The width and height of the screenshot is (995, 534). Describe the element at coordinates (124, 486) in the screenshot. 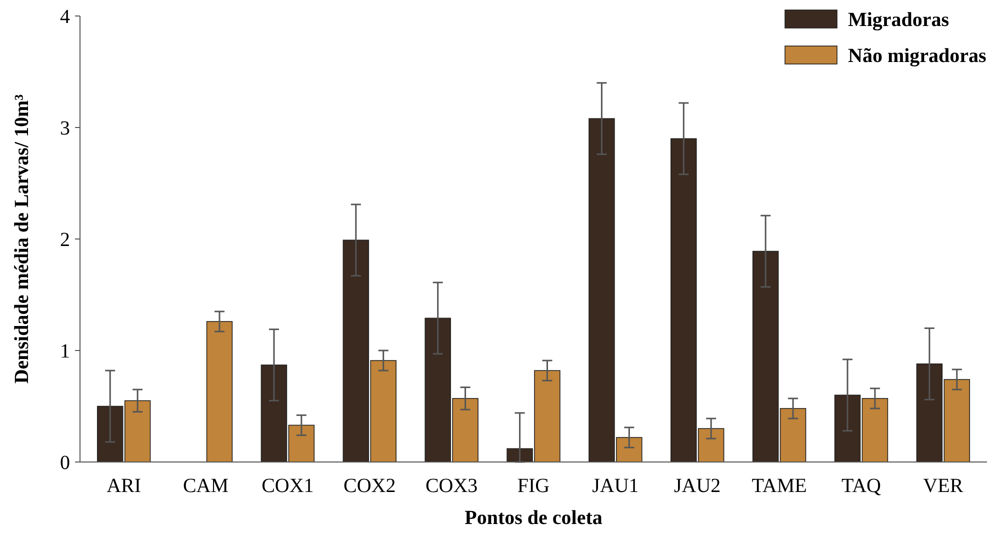

I see `x-tick-label: ARI` at that location.